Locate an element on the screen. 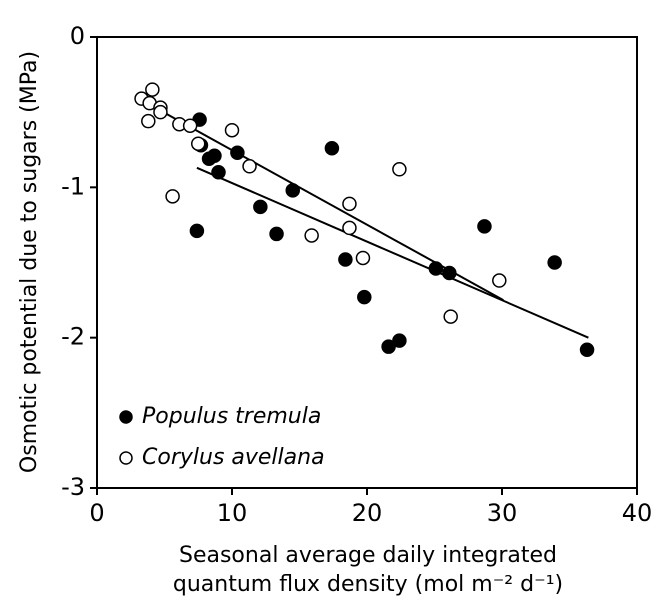 The width and height of the screenshot is (653, 604). y-tick-label: -3 is located at coordinates (73, 487).